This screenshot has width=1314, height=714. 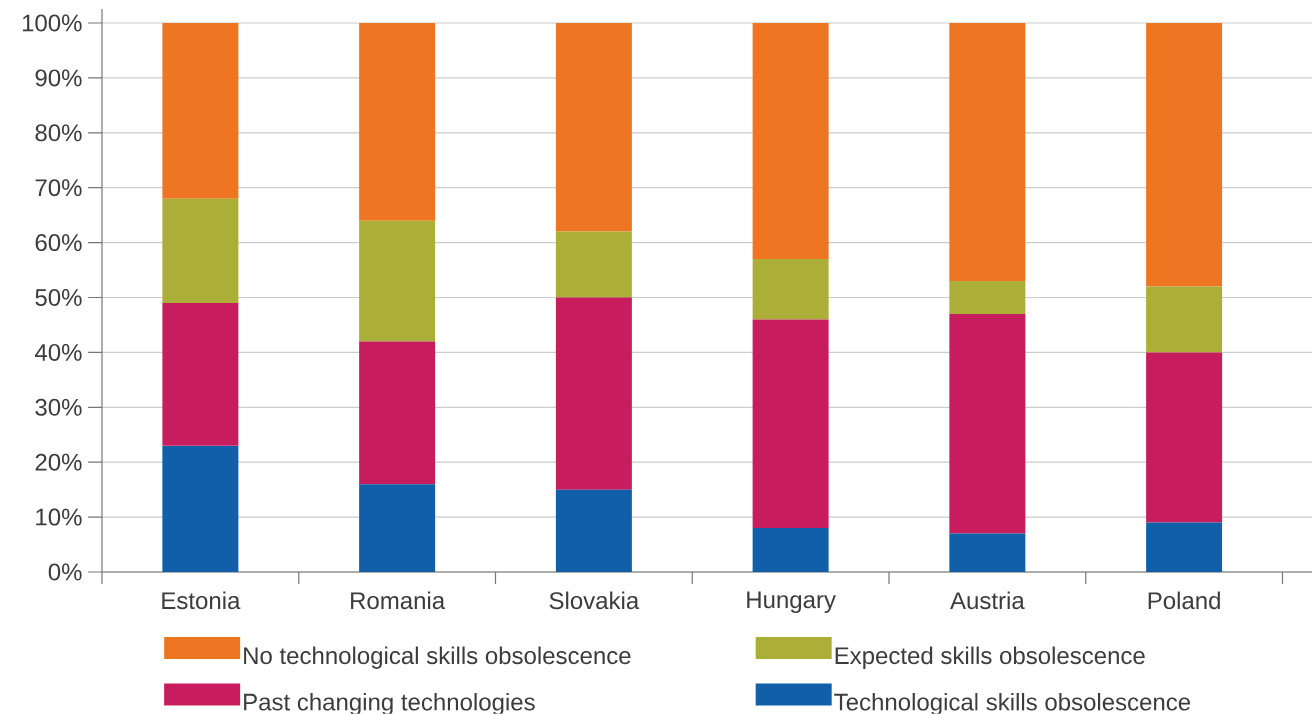 What do you see at coordinates (1184, 600) in the screenshot?
I see `x-tick-label: Poland` at bounding box center [1184, 600].